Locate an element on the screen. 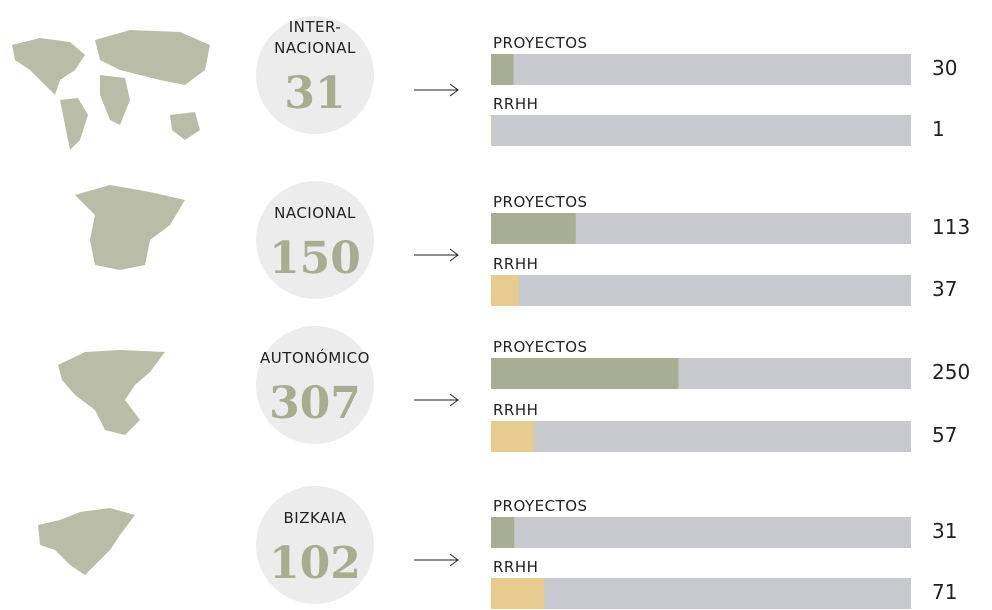  total: 307 is located at coordinates (315, 403).